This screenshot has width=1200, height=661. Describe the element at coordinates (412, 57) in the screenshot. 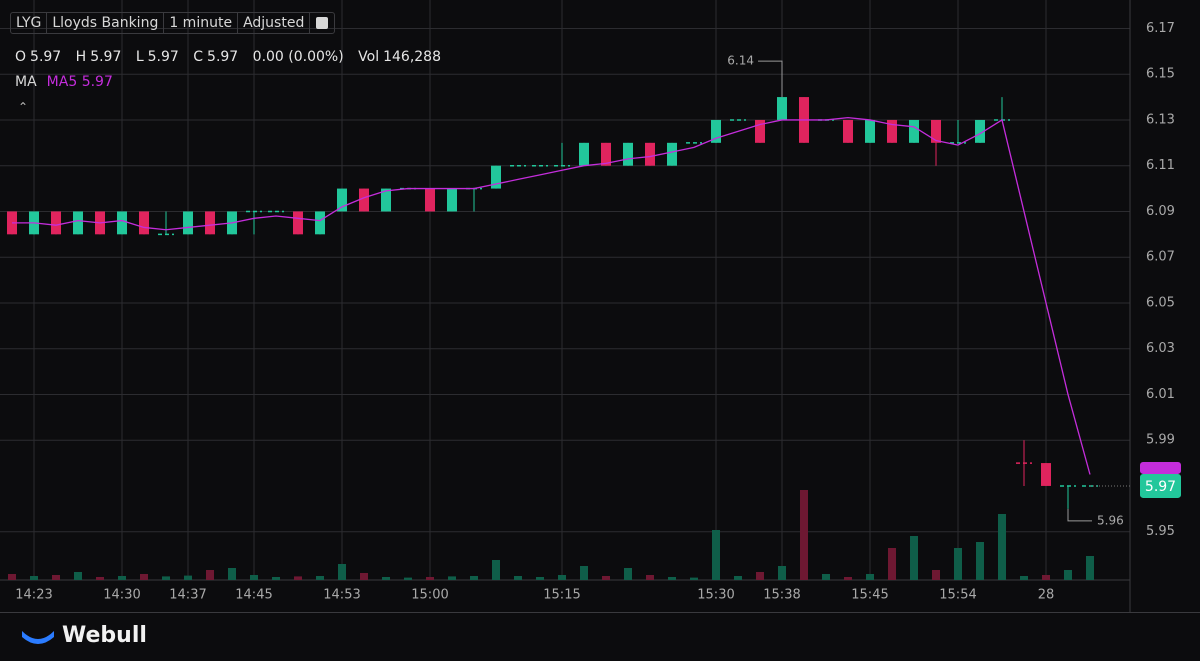

I see `volume-value: 146,288` at that location.